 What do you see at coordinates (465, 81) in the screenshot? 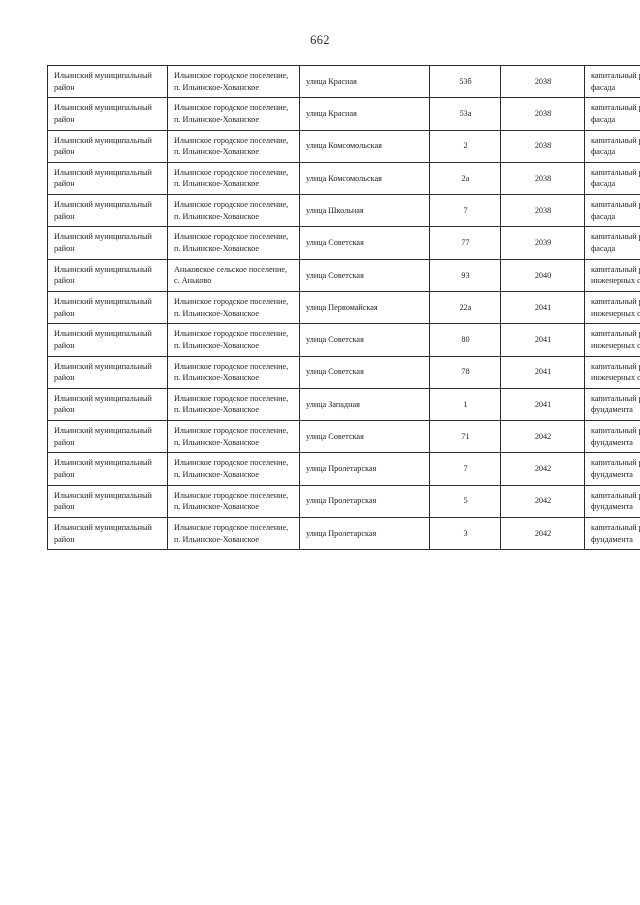
I see `cell-house: 53б` at bounding box center [465, 81].